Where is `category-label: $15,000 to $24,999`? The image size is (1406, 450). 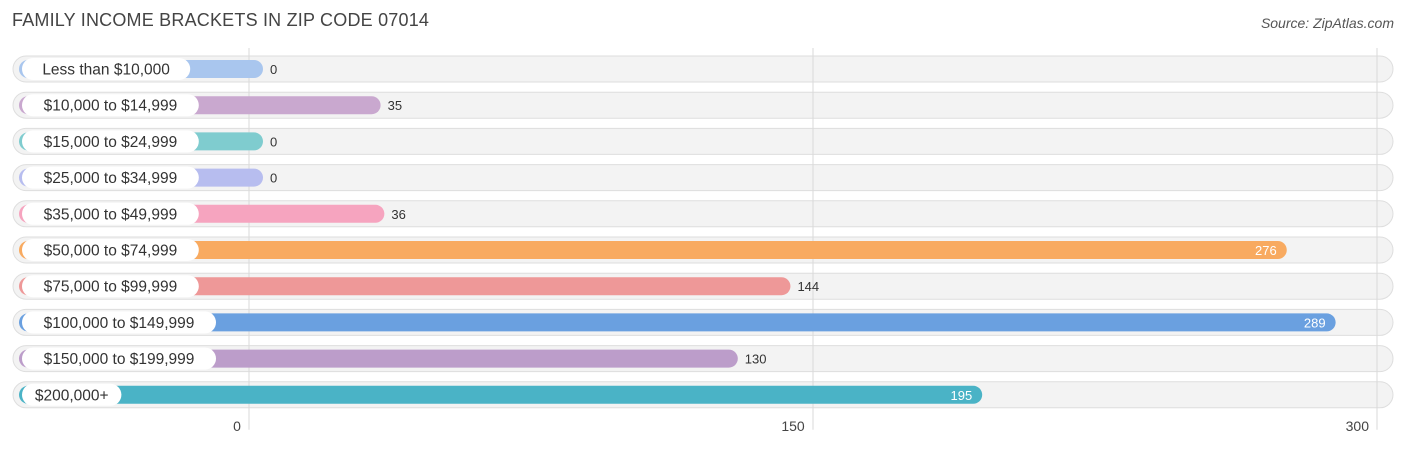
category-label: $15,000 to $24,999 is located at coordinates (111, 142).